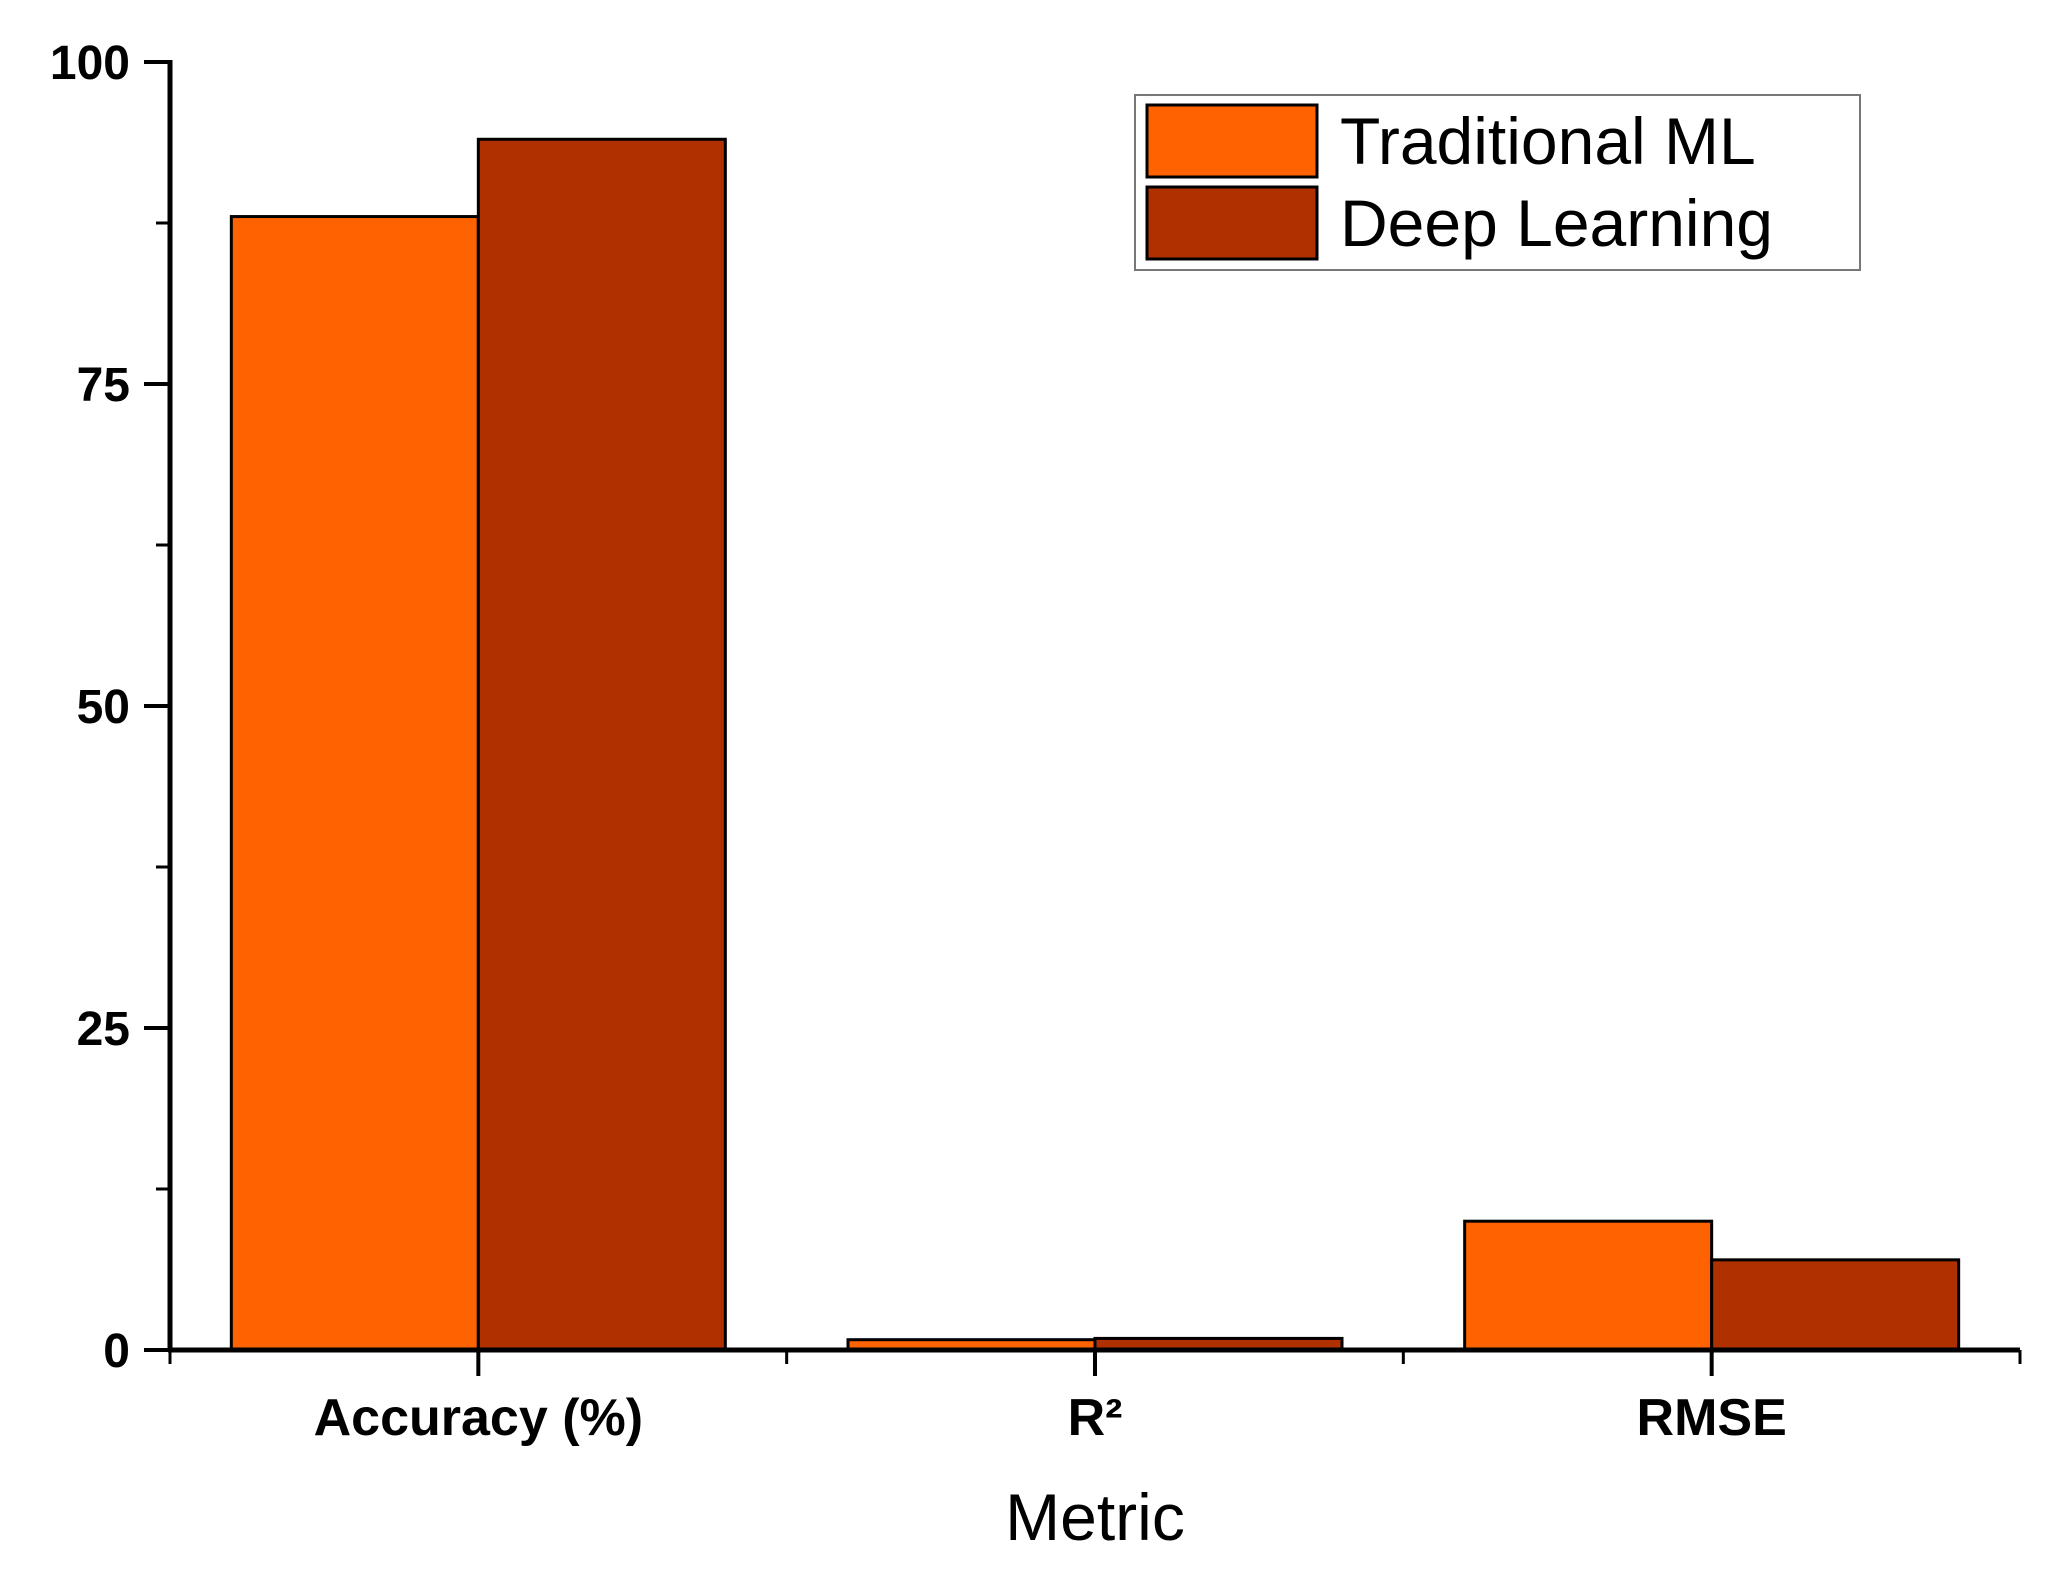  I want to click on x-axis-title: Metric, so click(1095, 1517).